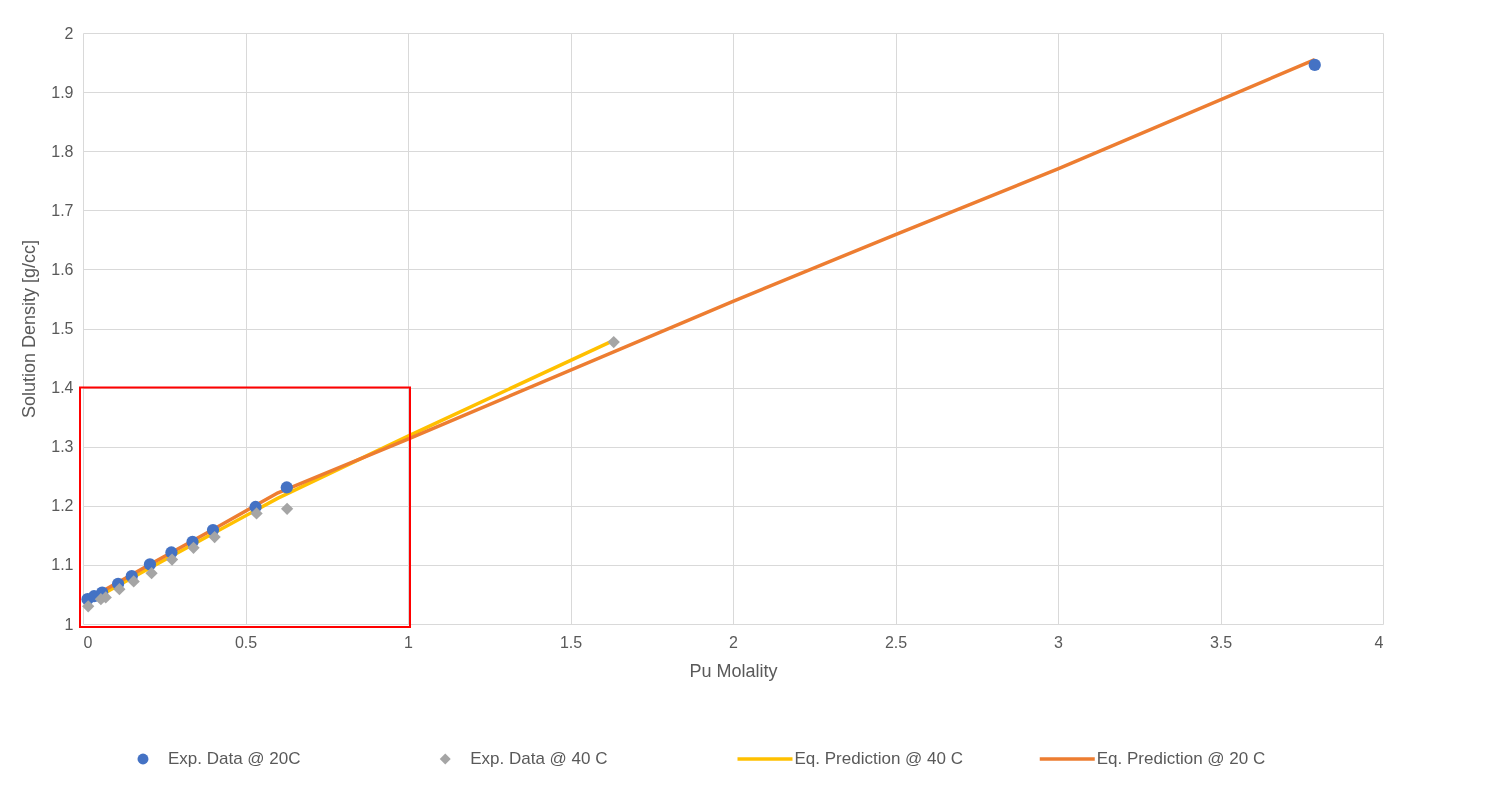 This screenshot has width=1491, height=786. I want to click on y-tick-label: 1.9, so click(62, 92).